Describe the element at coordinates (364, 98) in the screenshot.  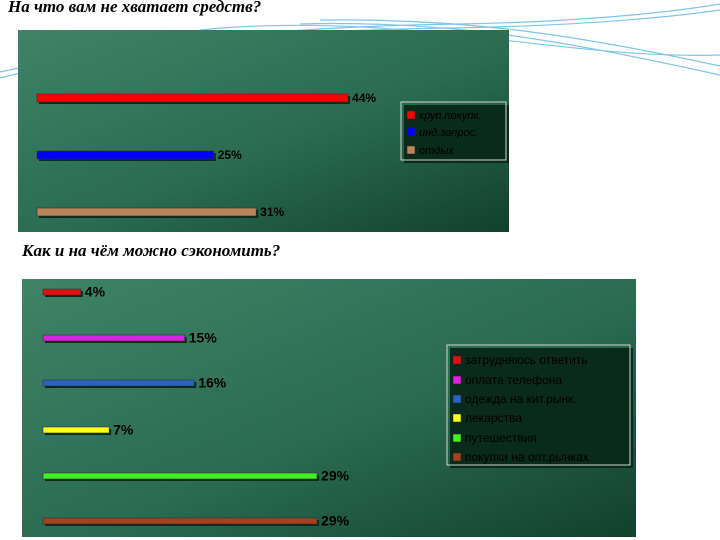
I see `data-label: 44%` at that location.